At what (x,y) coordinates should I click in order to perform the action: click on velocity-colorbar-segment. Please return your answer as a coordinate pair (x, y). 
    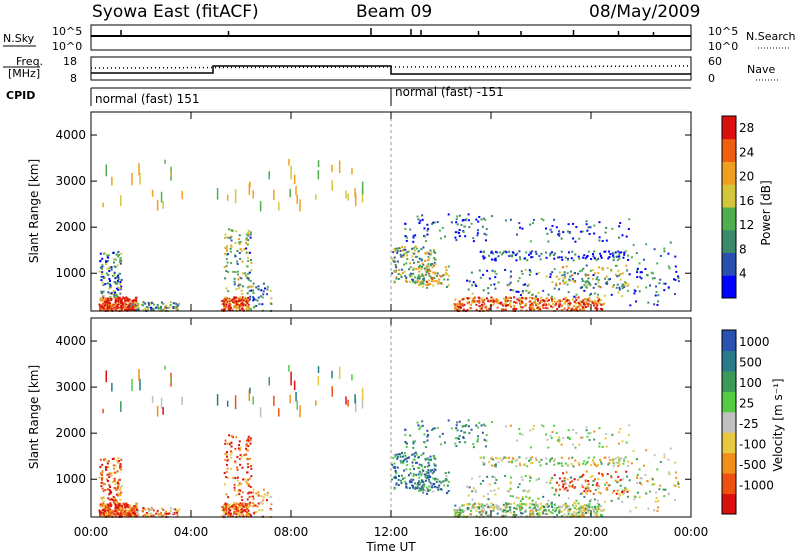
    Looking at the image, I should click on (729, 340).